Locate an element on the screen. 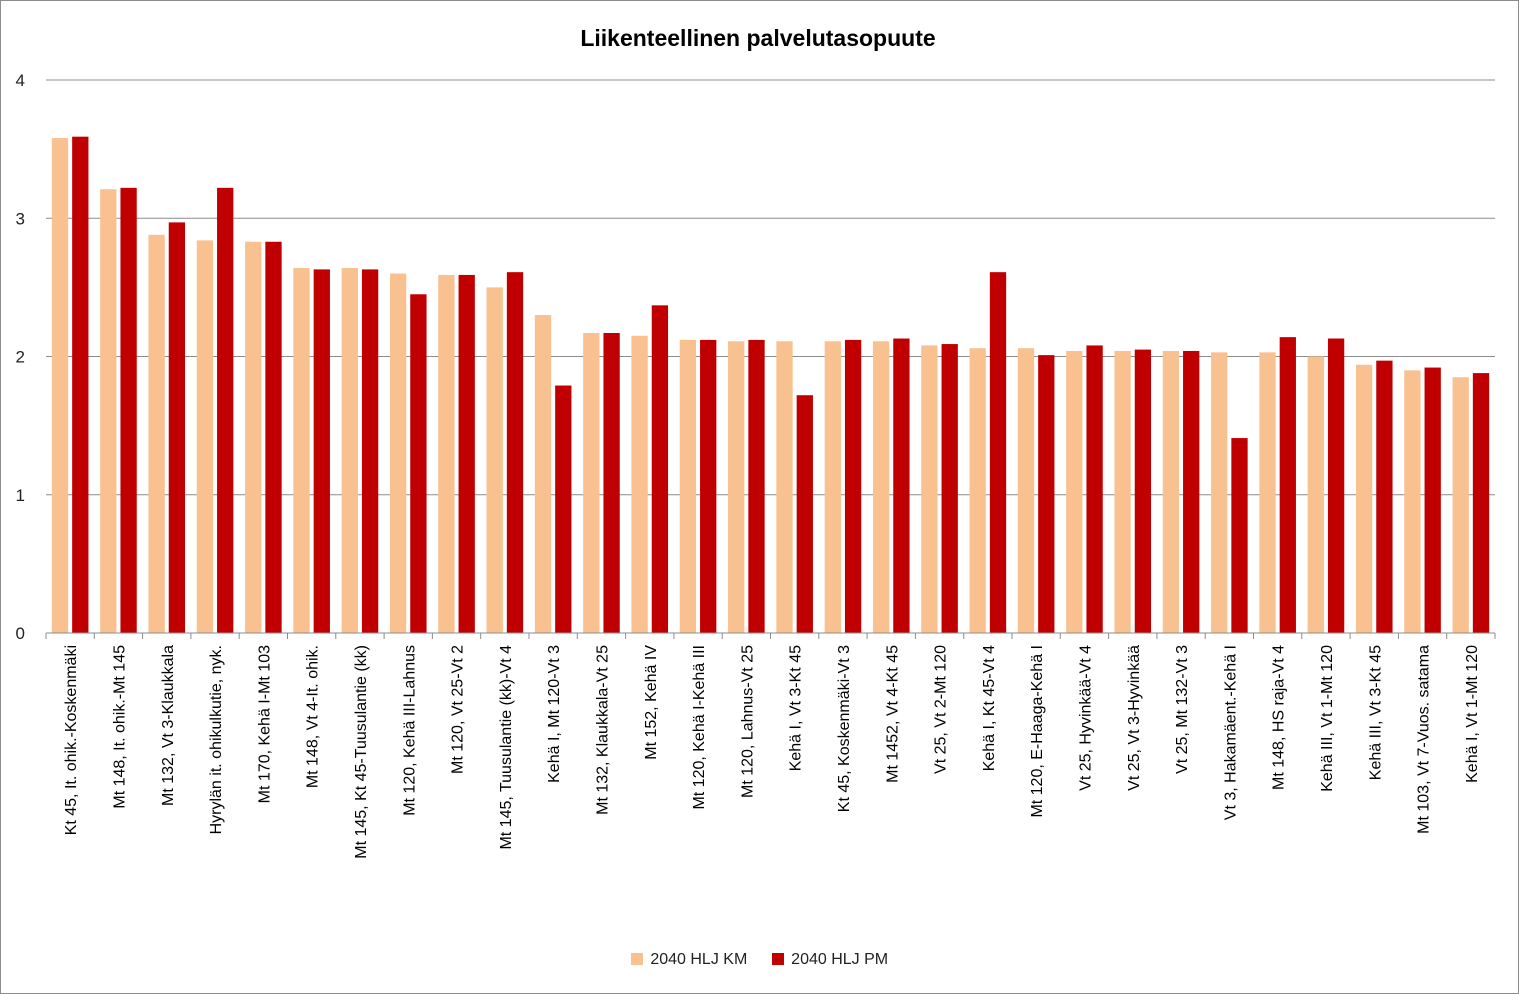 This screenshot has height=994, width=1519. x-tick-label: Hyrylän it. ohikulkutie, nyk. is located at coordinates (216, 739).